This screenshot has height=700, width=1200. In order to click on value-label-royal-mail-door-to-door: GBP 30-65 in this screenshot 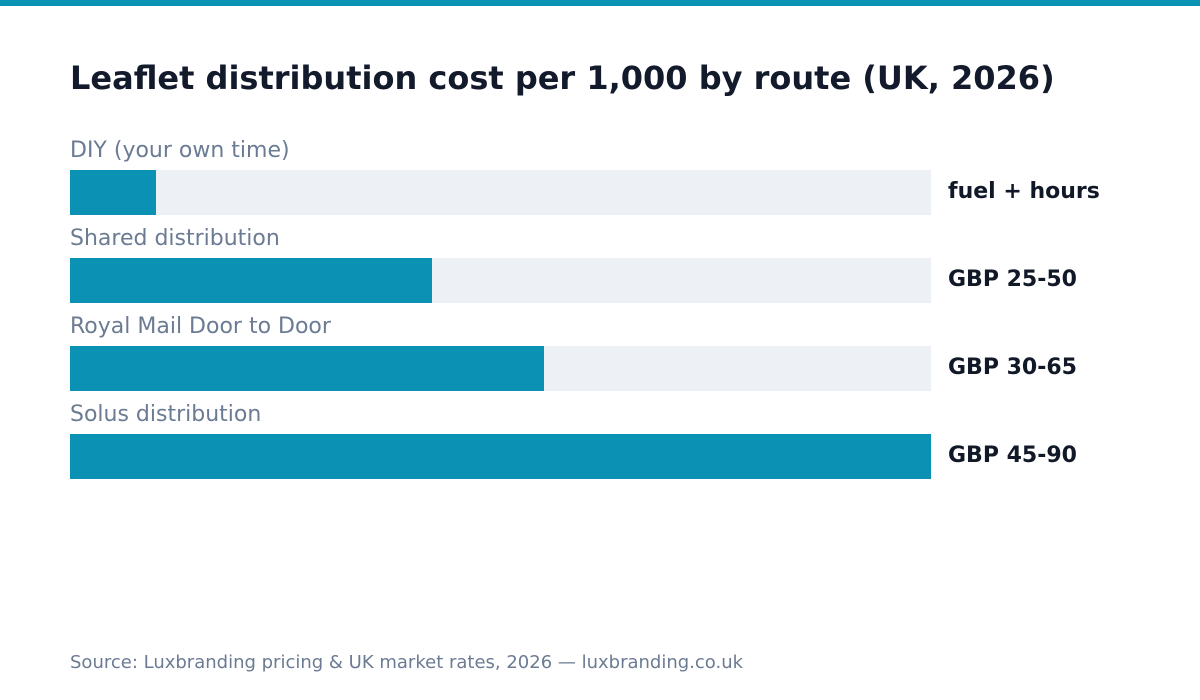, I will do `click(1012, 367)`.